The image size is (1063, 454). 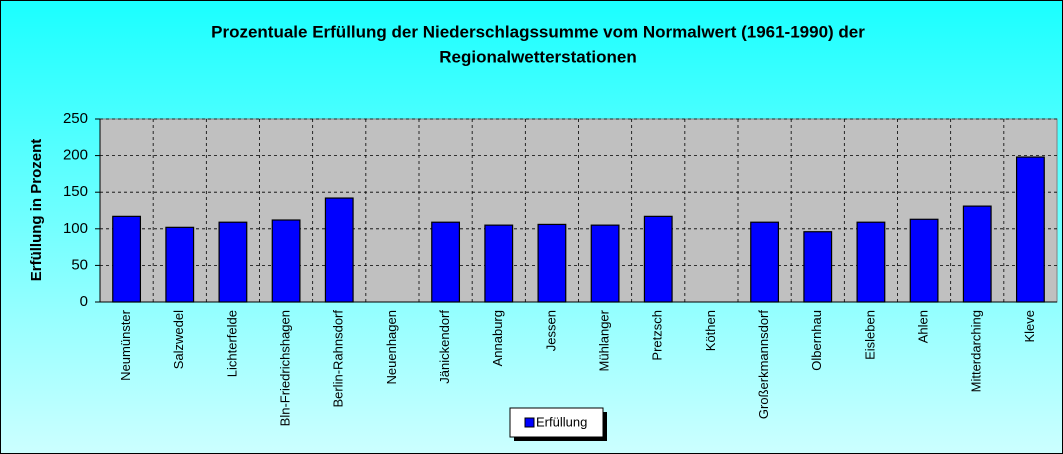 What do you see at coordinates (816, 340) in the screenshot?
I see `x-tick-label: Olbernhau` at bounding box center [816, 340].